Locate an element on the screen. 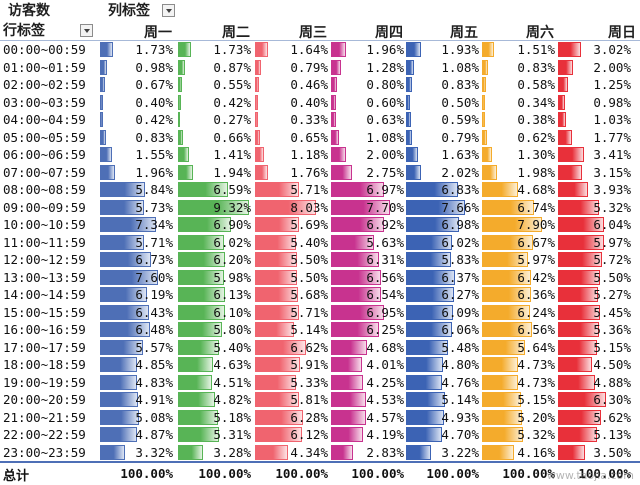 The width and height of the screenshot is (640, 485). cell-value: 6.04% is located at coordinates (612, 224).